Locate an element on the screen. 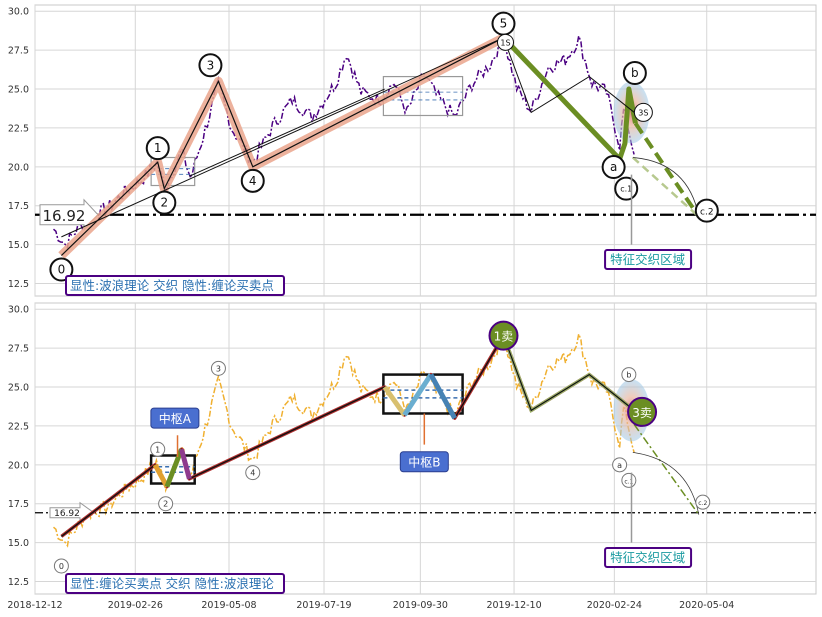  y-tick-label: 17.5 is located at coordinates (18, 206).